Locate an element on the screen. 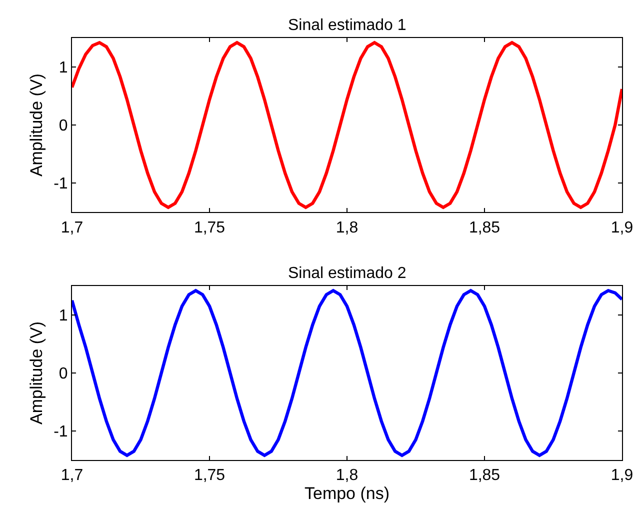 This screenshot has width=638, height=522. chart-title: Sinal estimado 2 is located at coordinates (347, 273).